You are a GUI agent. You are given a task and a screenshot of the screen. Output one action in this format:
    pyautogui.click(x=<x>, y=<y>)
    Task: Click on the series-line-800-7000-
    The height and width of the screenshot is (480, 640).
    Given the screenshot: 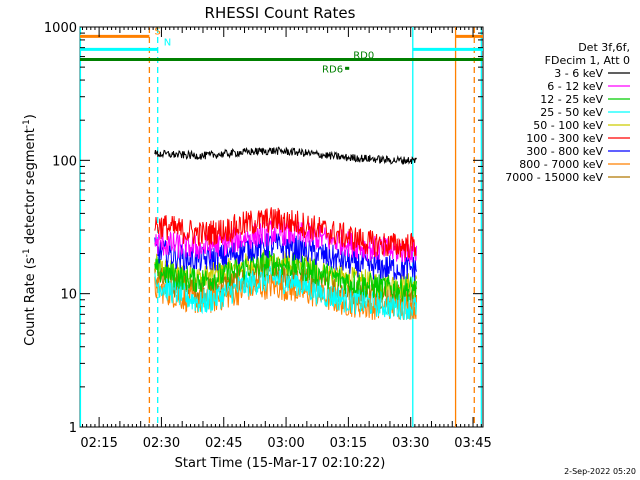 What is the action you would take?
    pyautogui.click(x=285, y=297)
    